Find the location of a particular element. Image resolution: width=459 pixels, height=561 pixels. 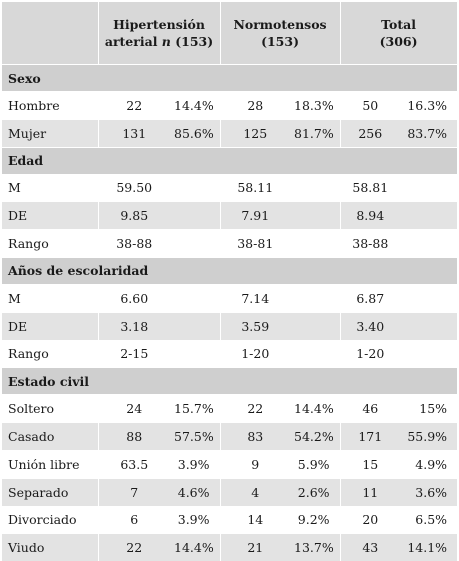

hypertension-count: 88 is located at coordinates (134, 436).